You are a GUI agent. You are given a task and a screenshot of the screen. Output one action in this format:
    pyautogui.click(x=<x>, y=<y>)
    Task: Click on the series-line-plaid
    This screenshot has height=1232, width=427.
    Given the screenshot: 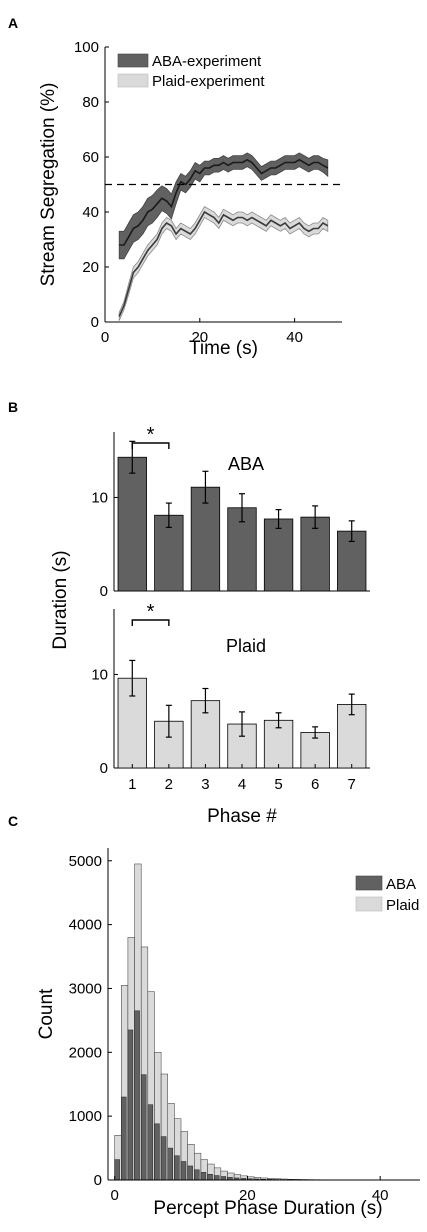 What is the action you would take?
    pyautogui.click(x=223, y=263)
    